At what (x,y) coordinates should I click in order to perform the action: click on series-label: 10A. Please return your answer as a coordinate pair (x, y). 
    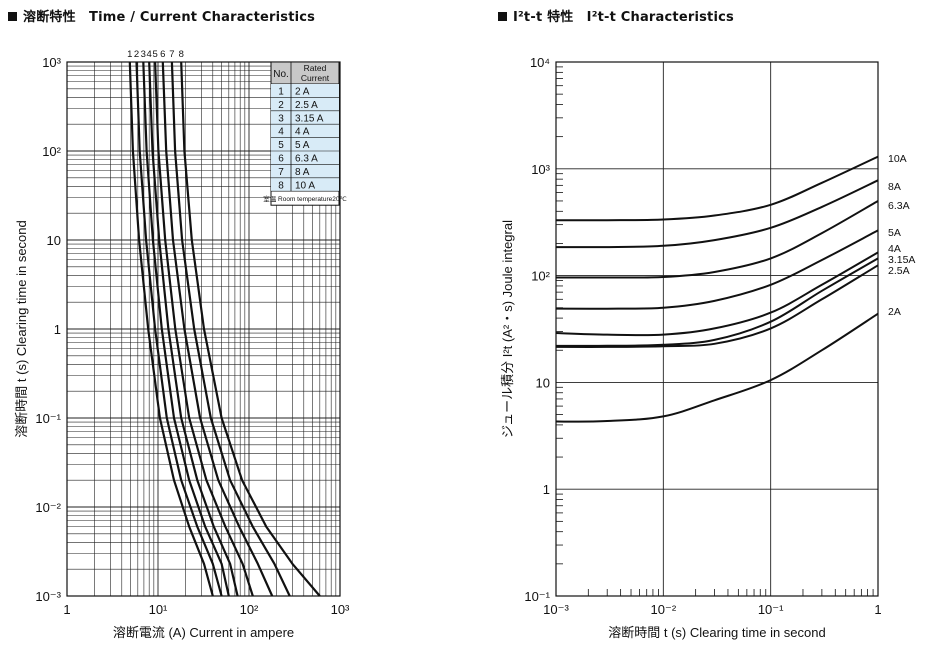
    Looking at the image, I should click on (897, 159).